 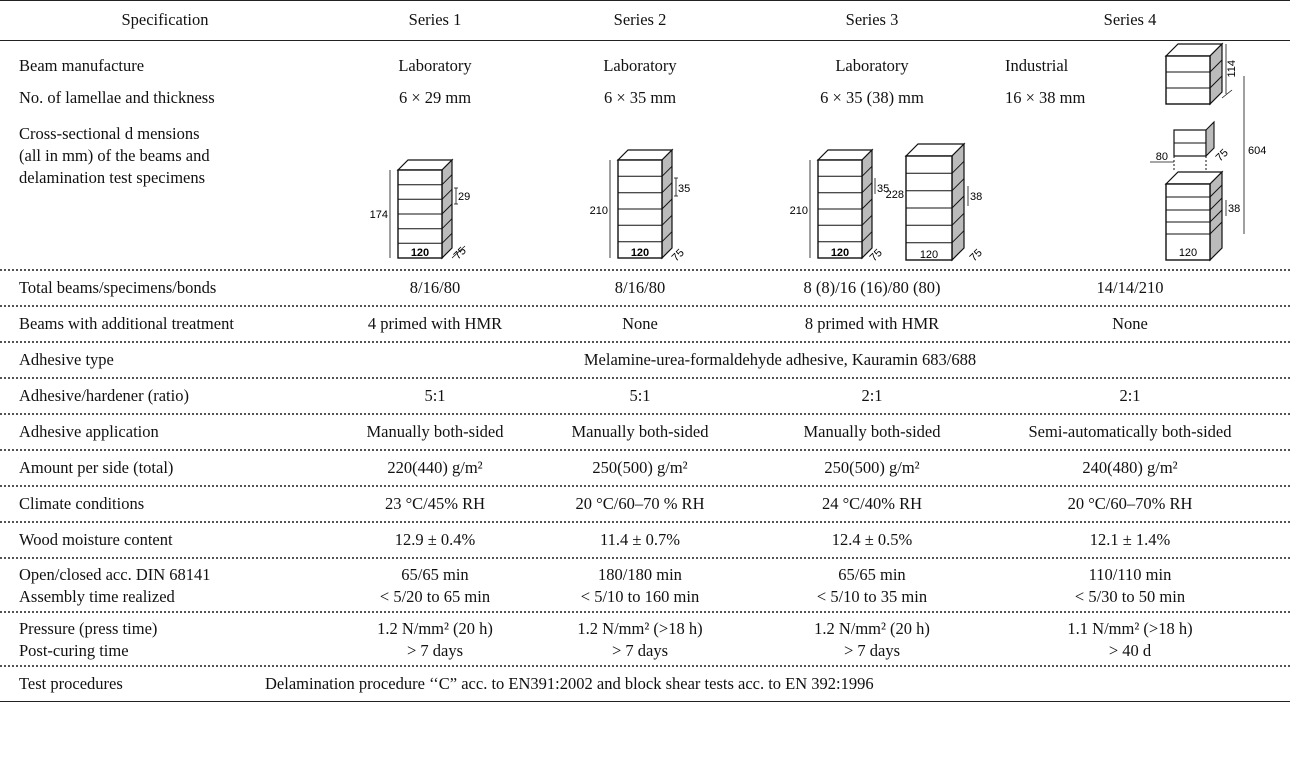 I want to click on cell-amount-s2: 250(500) g/m², so click(x=640, y=467).